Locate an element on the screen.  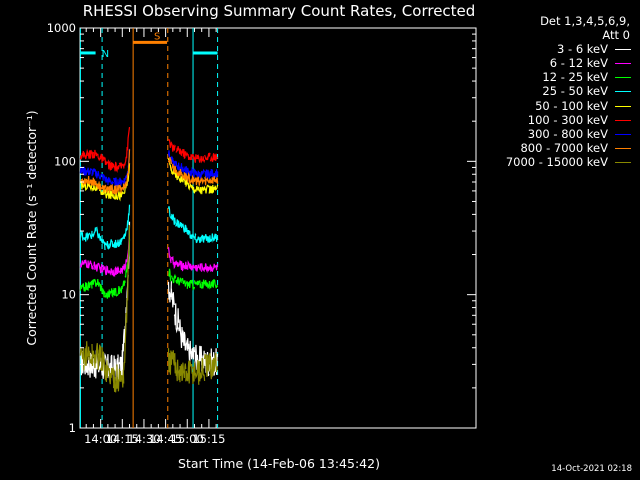
legend-item-25-50-kev: 25 - 50 keV is located at coordinates (558, 91).